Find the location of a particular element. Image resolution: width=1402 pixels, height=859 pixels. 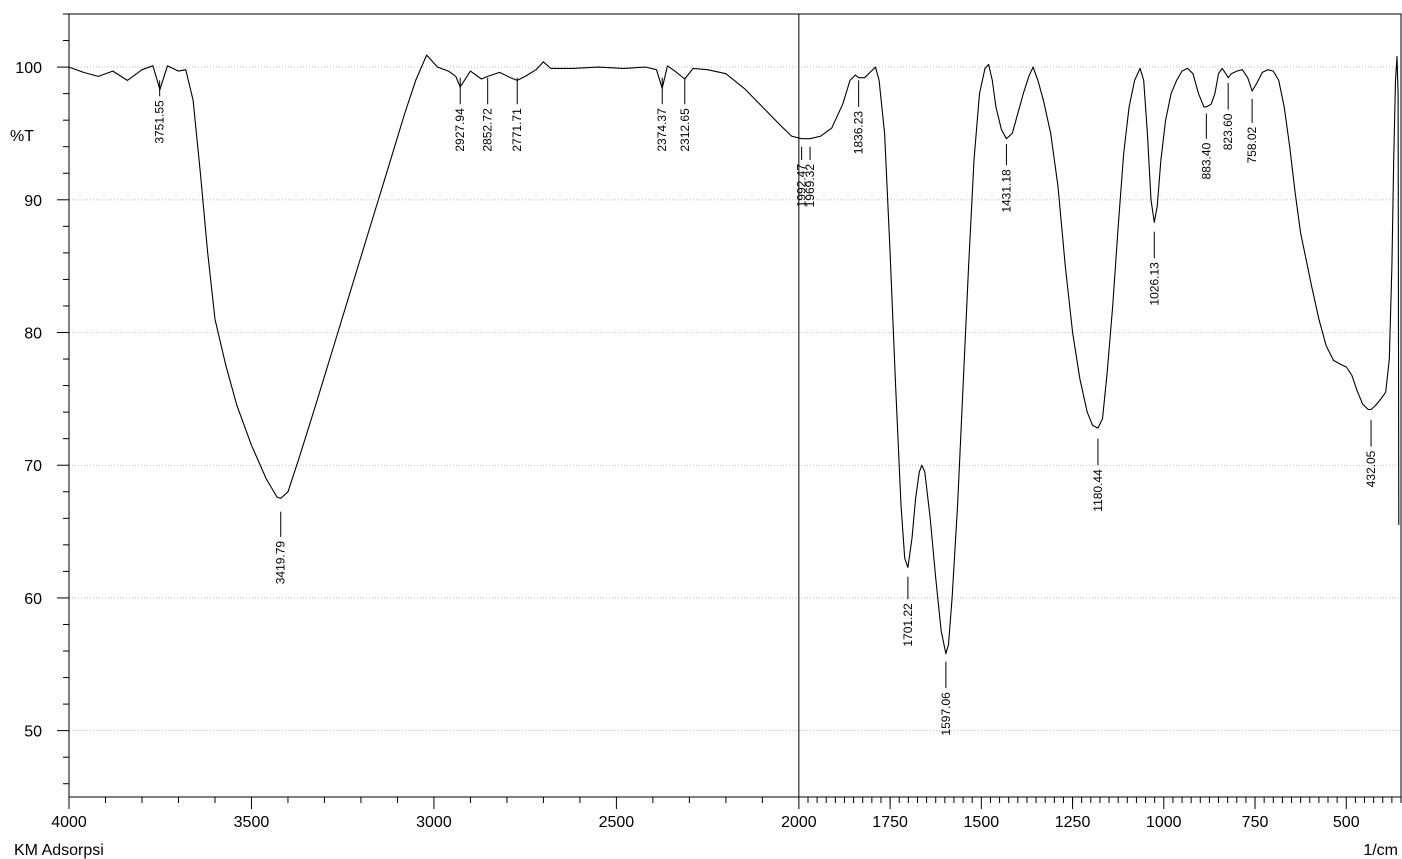

x-tick-label-3000: 3000 is located at coordinates (434, 822).